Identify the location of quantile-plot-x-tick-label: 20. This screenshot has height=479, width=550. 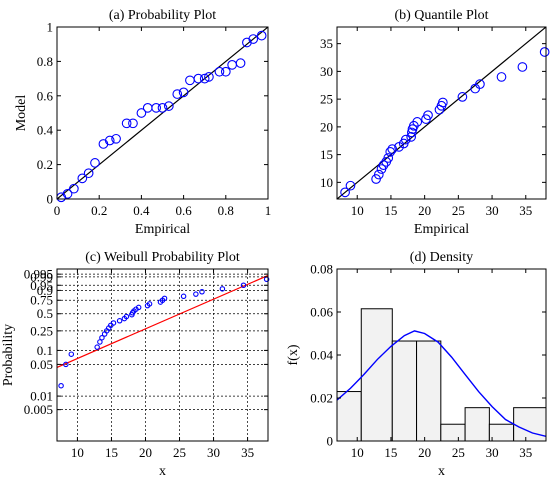
(424, 210).